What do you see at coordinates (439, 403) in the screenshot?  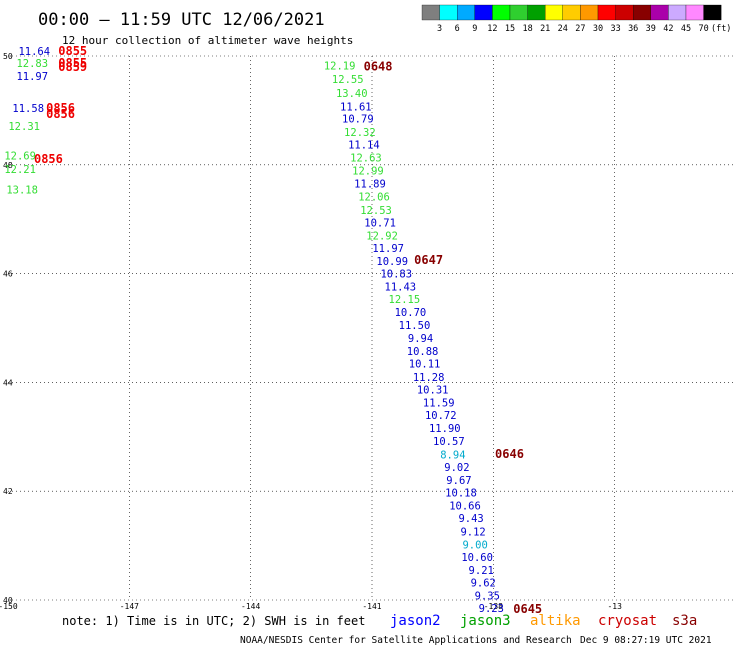 I see `wave-height-label: 11.59` at bounding box center [439, 403].